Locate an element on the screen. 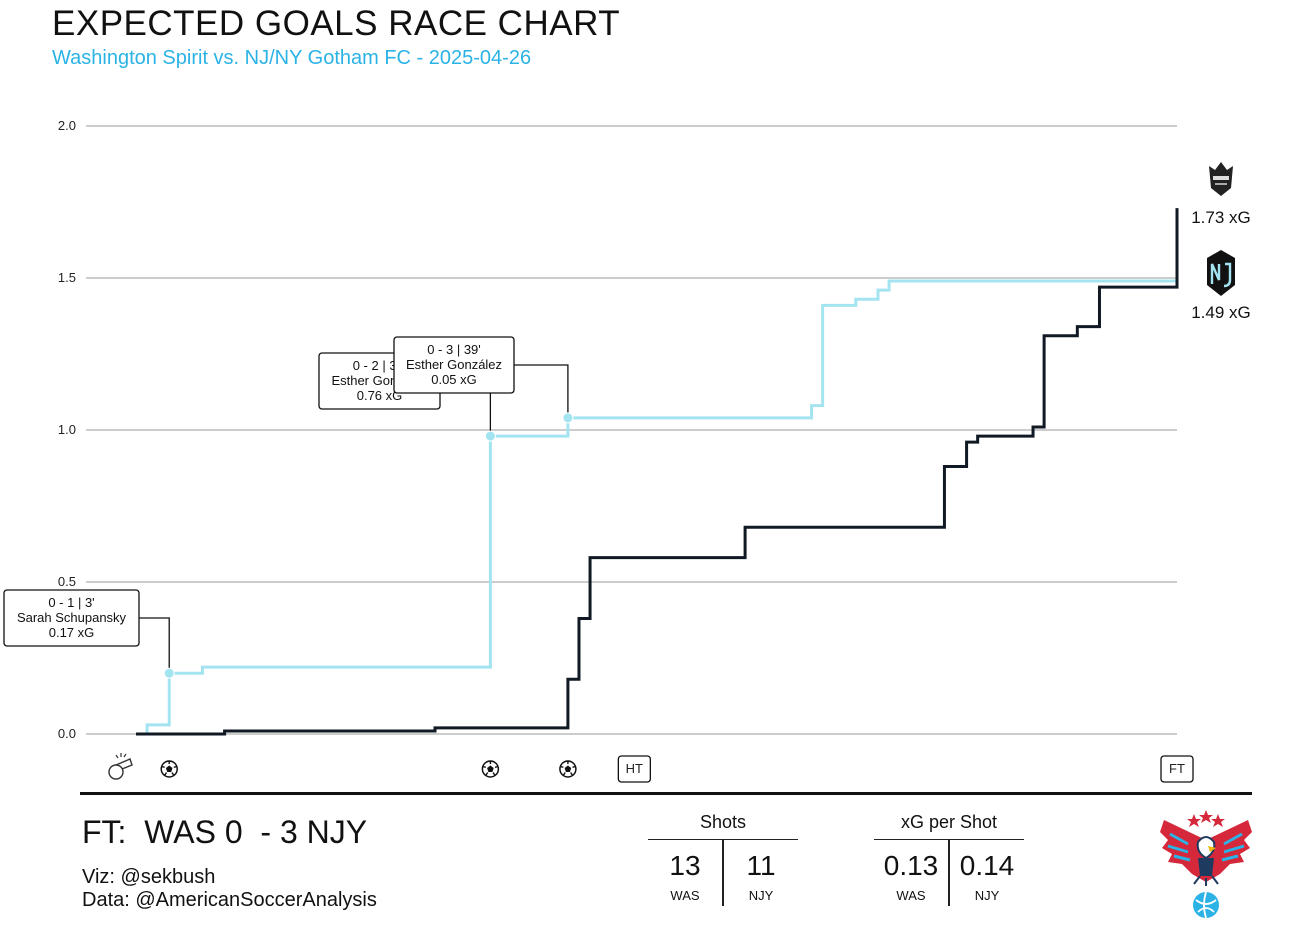 This screenshot has height=943, width=1292. annotation-player: Sarah Schupansky is located at coordinates (72, 617).